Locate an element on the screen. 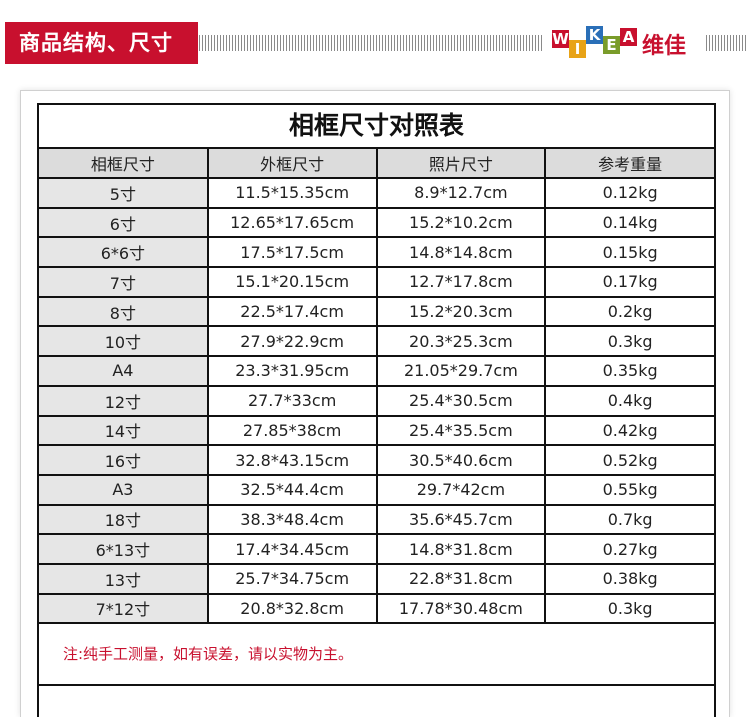 The width and height of the screenshot is (750, 717). header-outer-size: 外框尺寸 is located at coordinates (292, 164).